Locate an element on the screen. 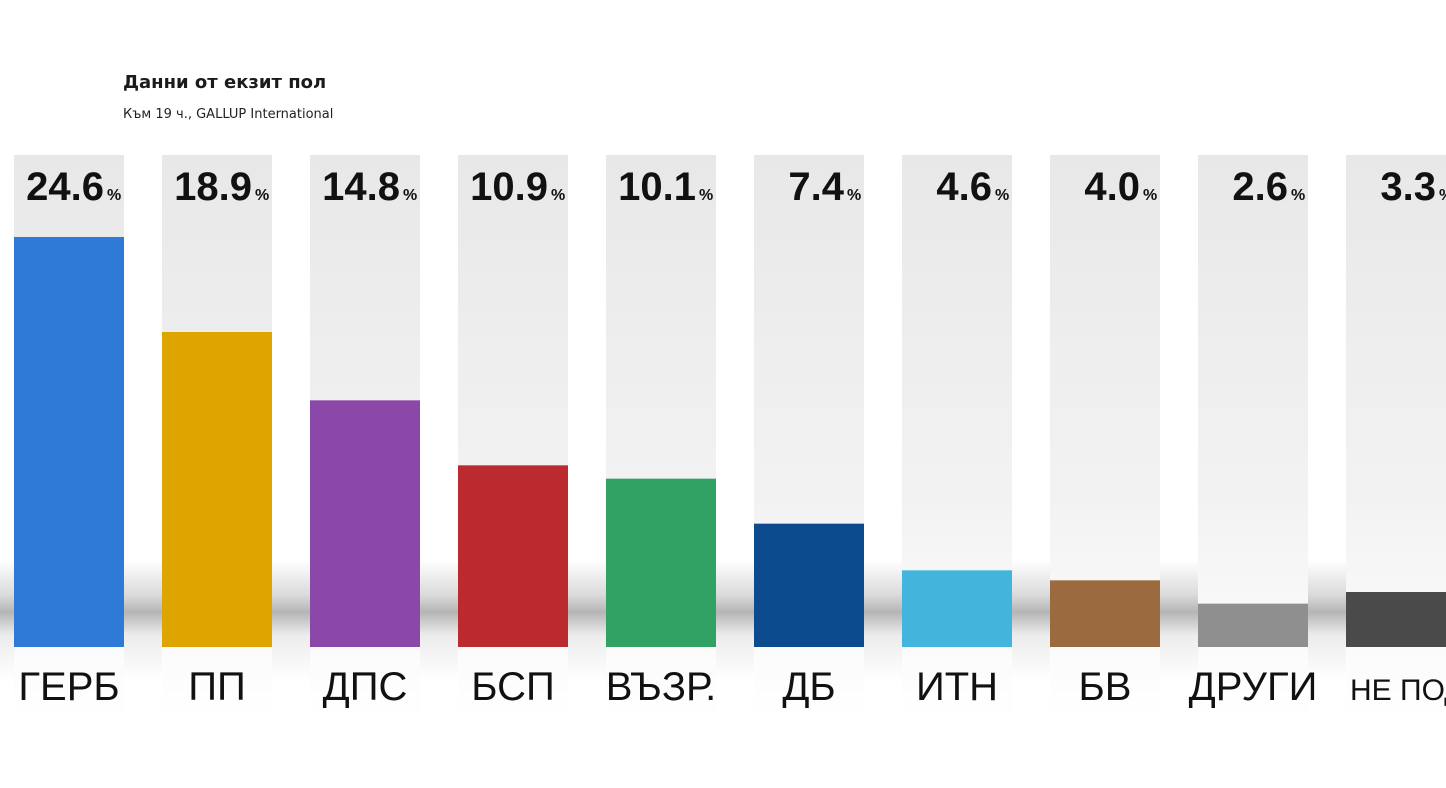 The height and width of the screenshot is (788, 1446). bar-8-category-label: БВ is located at coordinates (1105, 687).